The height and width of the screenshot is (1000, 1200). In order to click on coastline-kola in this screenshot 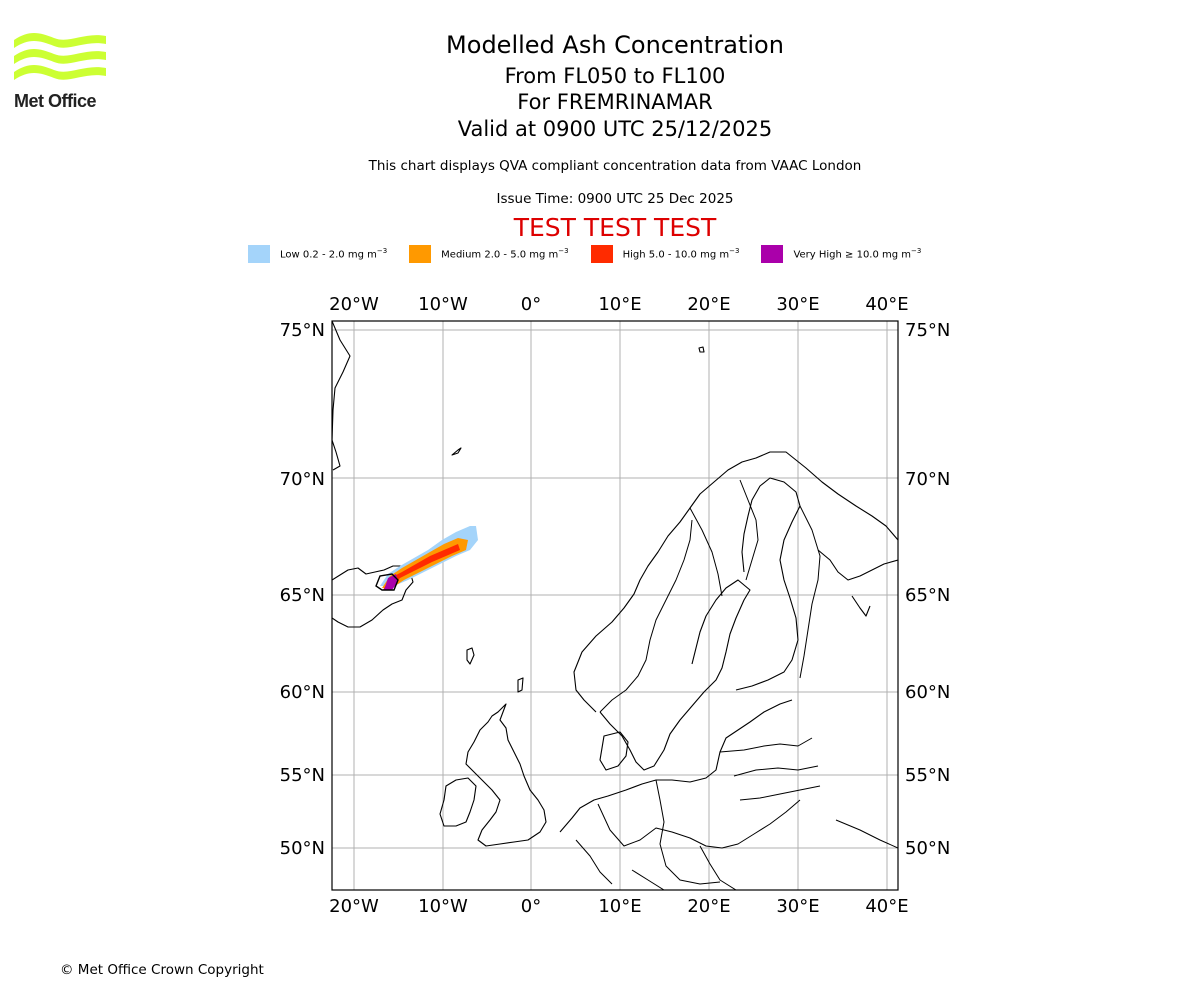, I will do `click(857, 565)`.